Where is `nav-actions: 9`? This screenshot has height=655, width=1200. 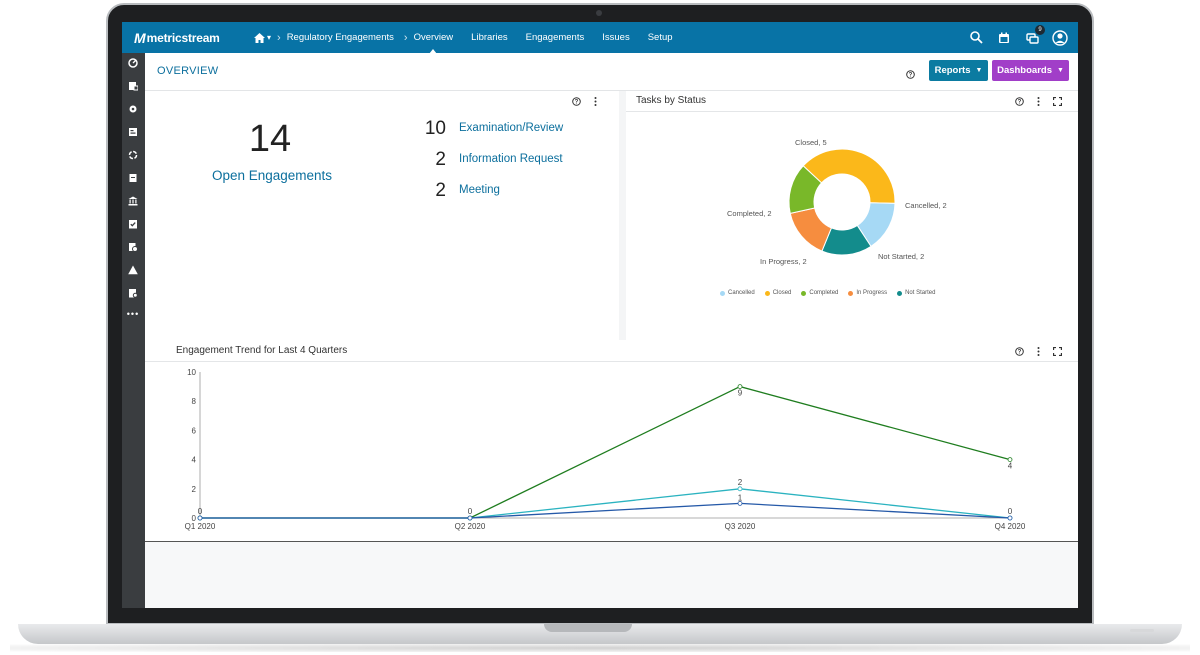 nav-actions: 9 is located at coordinates (1018, 37).